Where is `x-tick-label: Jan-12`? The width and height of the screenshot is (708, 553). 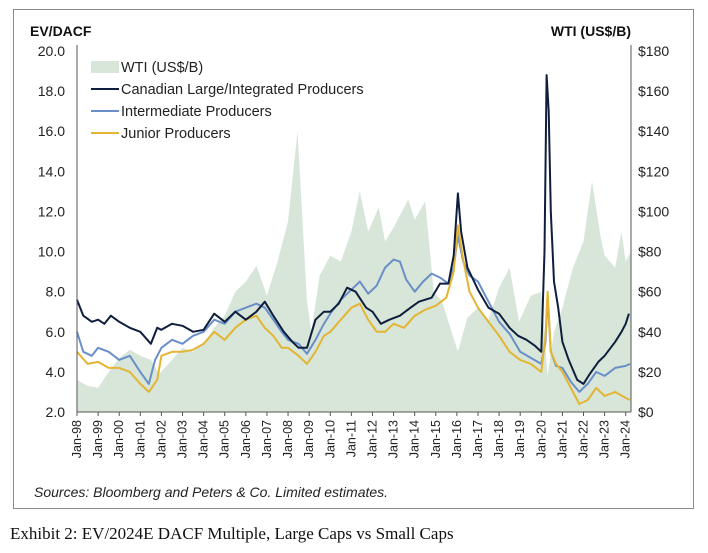 x-tick-label: Jan-12 is located at coordinates (372, 439).